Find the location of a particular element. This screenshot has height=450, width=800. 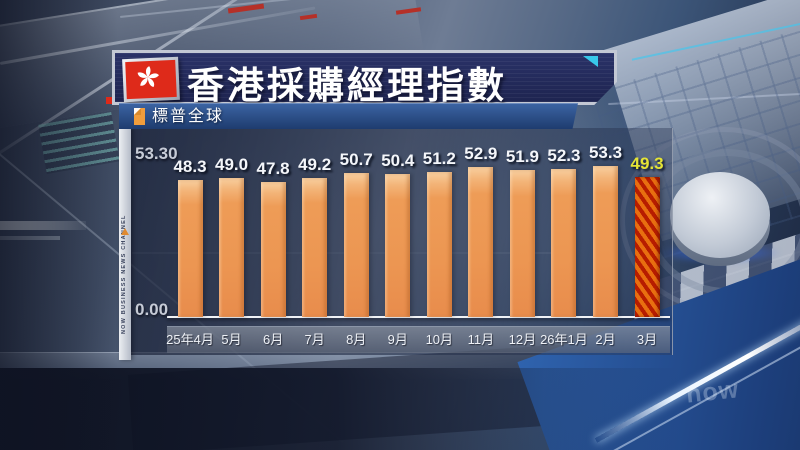

y-axis-min-label: 0.00 is located at coordinates (152, 309).